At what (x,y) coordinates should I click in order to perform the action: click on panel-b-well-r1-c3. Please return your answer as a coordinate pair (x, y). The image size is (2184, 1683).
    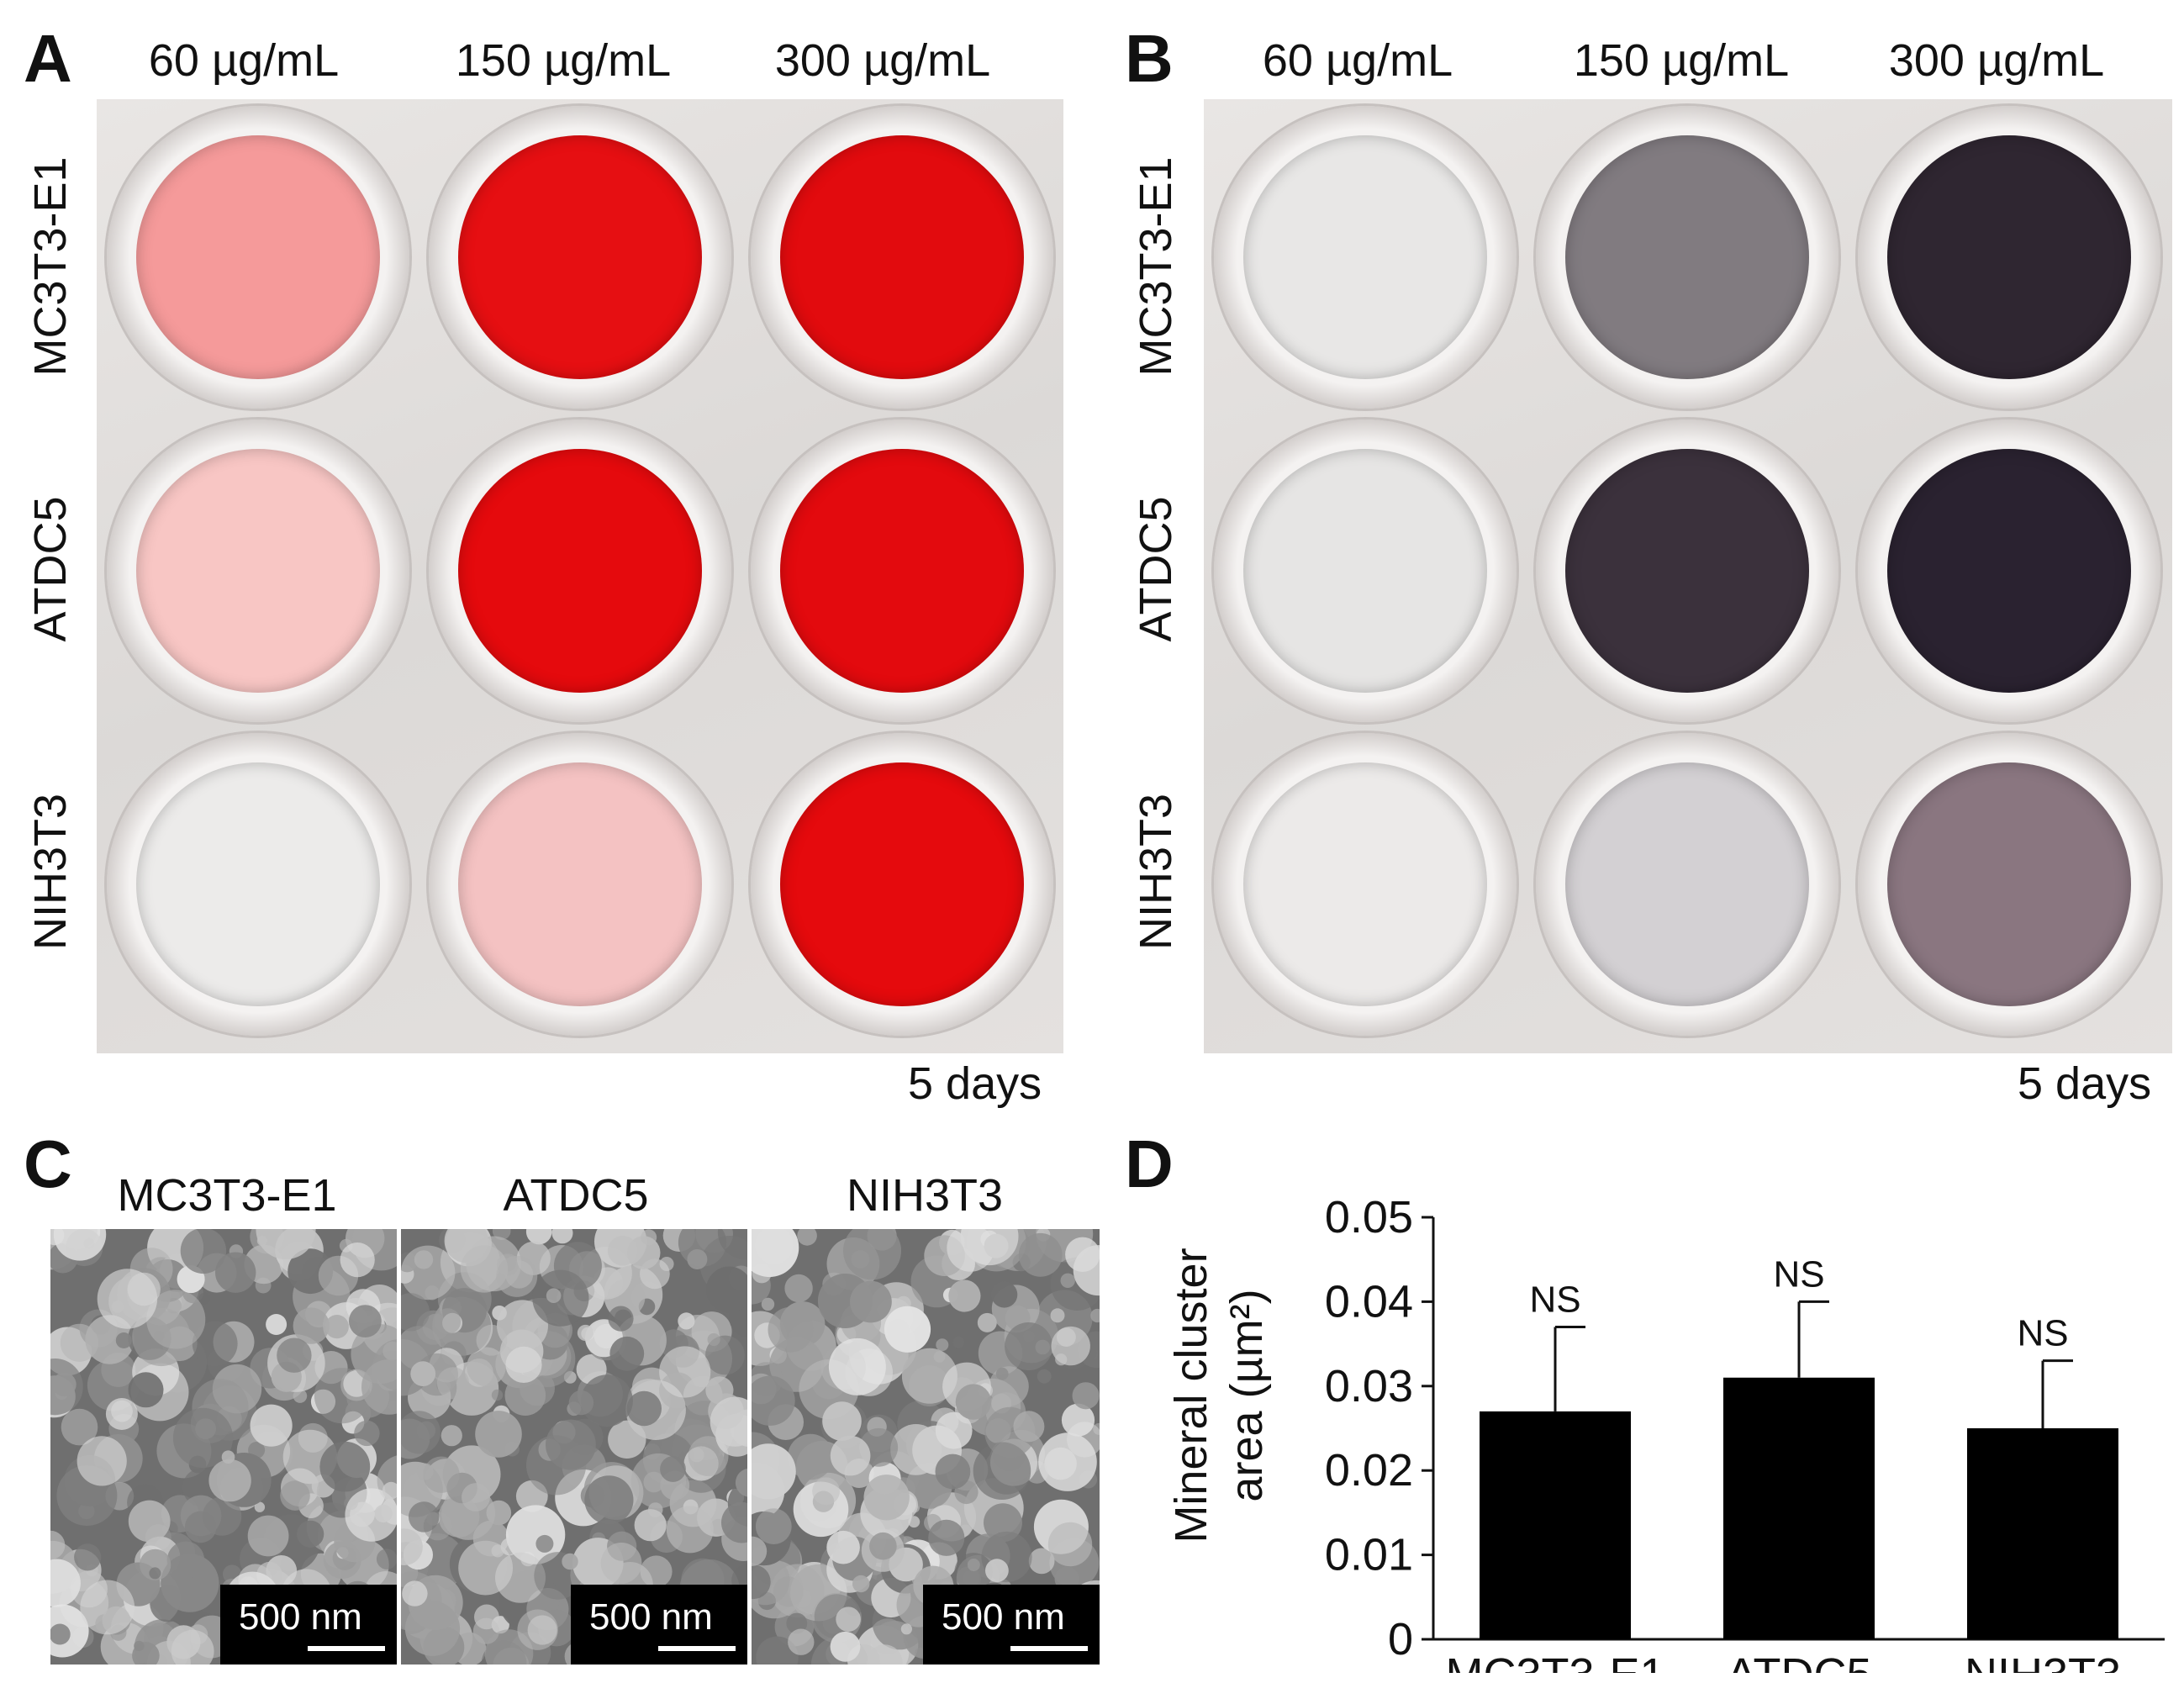
    Looking at the image, I should click on (2009, 257).